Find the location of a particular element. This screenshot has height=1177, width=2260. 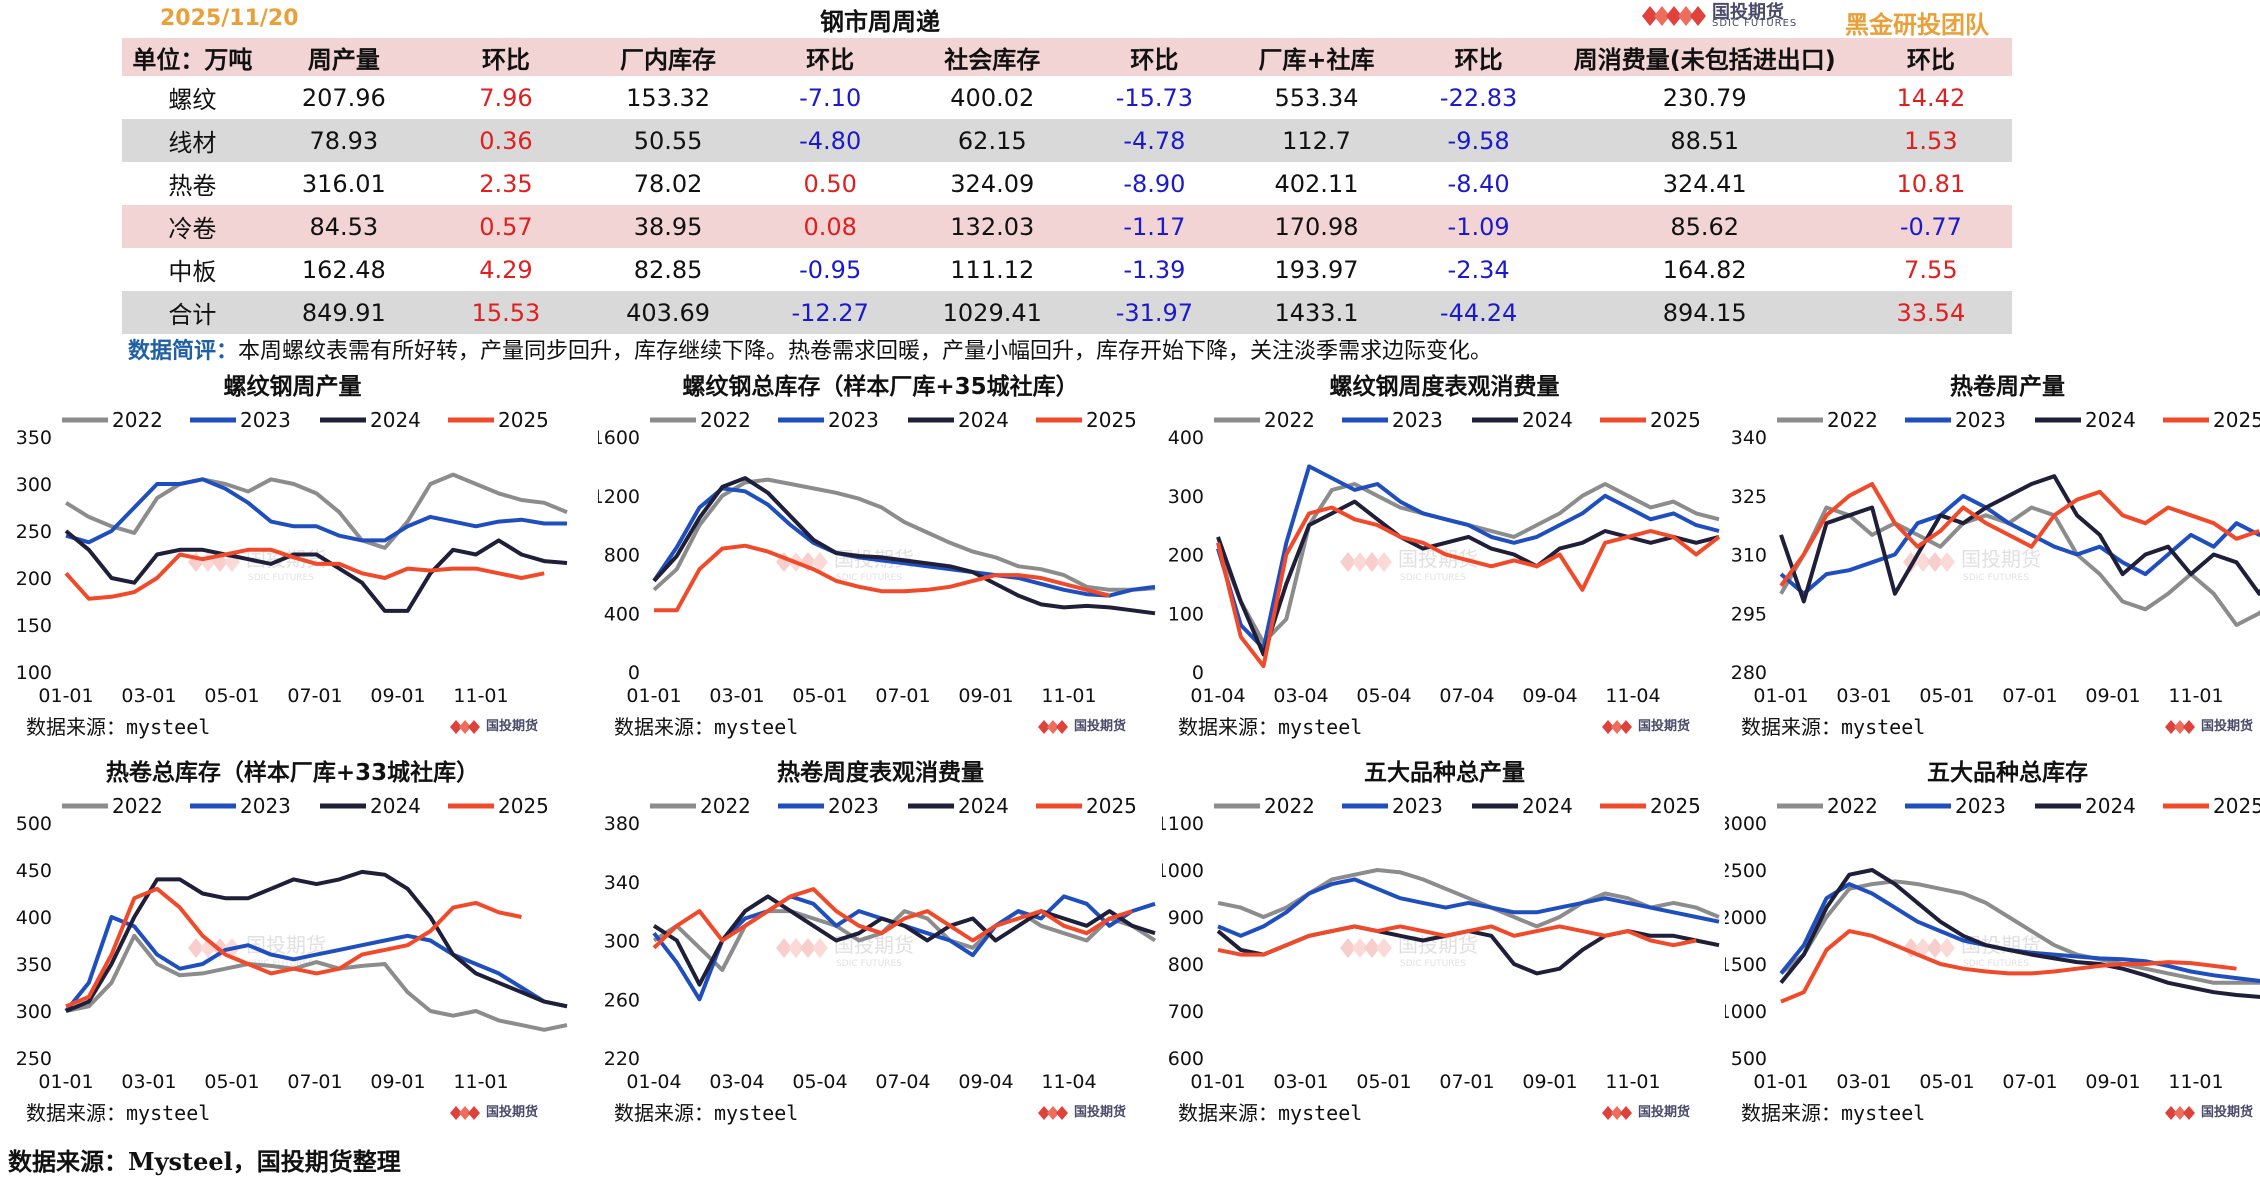

table-cell: -1.09 is located at coordinates (1478, 226).